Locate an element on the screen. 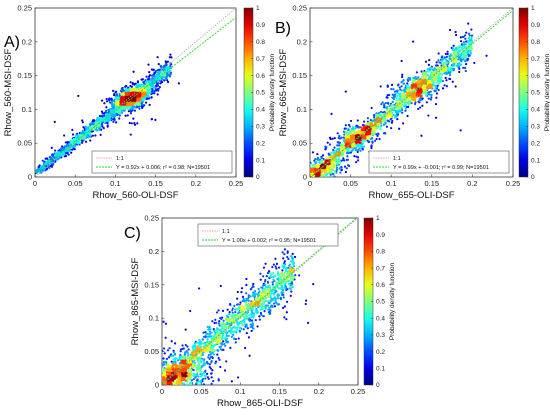 The image size is (550, 416). y-tick-label: 0.2 is located at coordinates (302, 41).